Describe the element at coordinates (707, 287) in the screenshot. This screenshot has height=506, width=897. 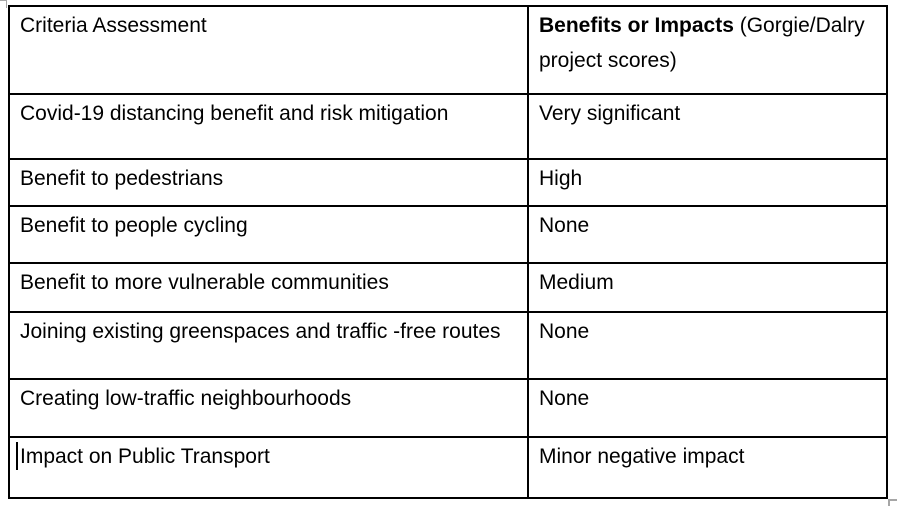
I see `score-cell: Medium` at that location.